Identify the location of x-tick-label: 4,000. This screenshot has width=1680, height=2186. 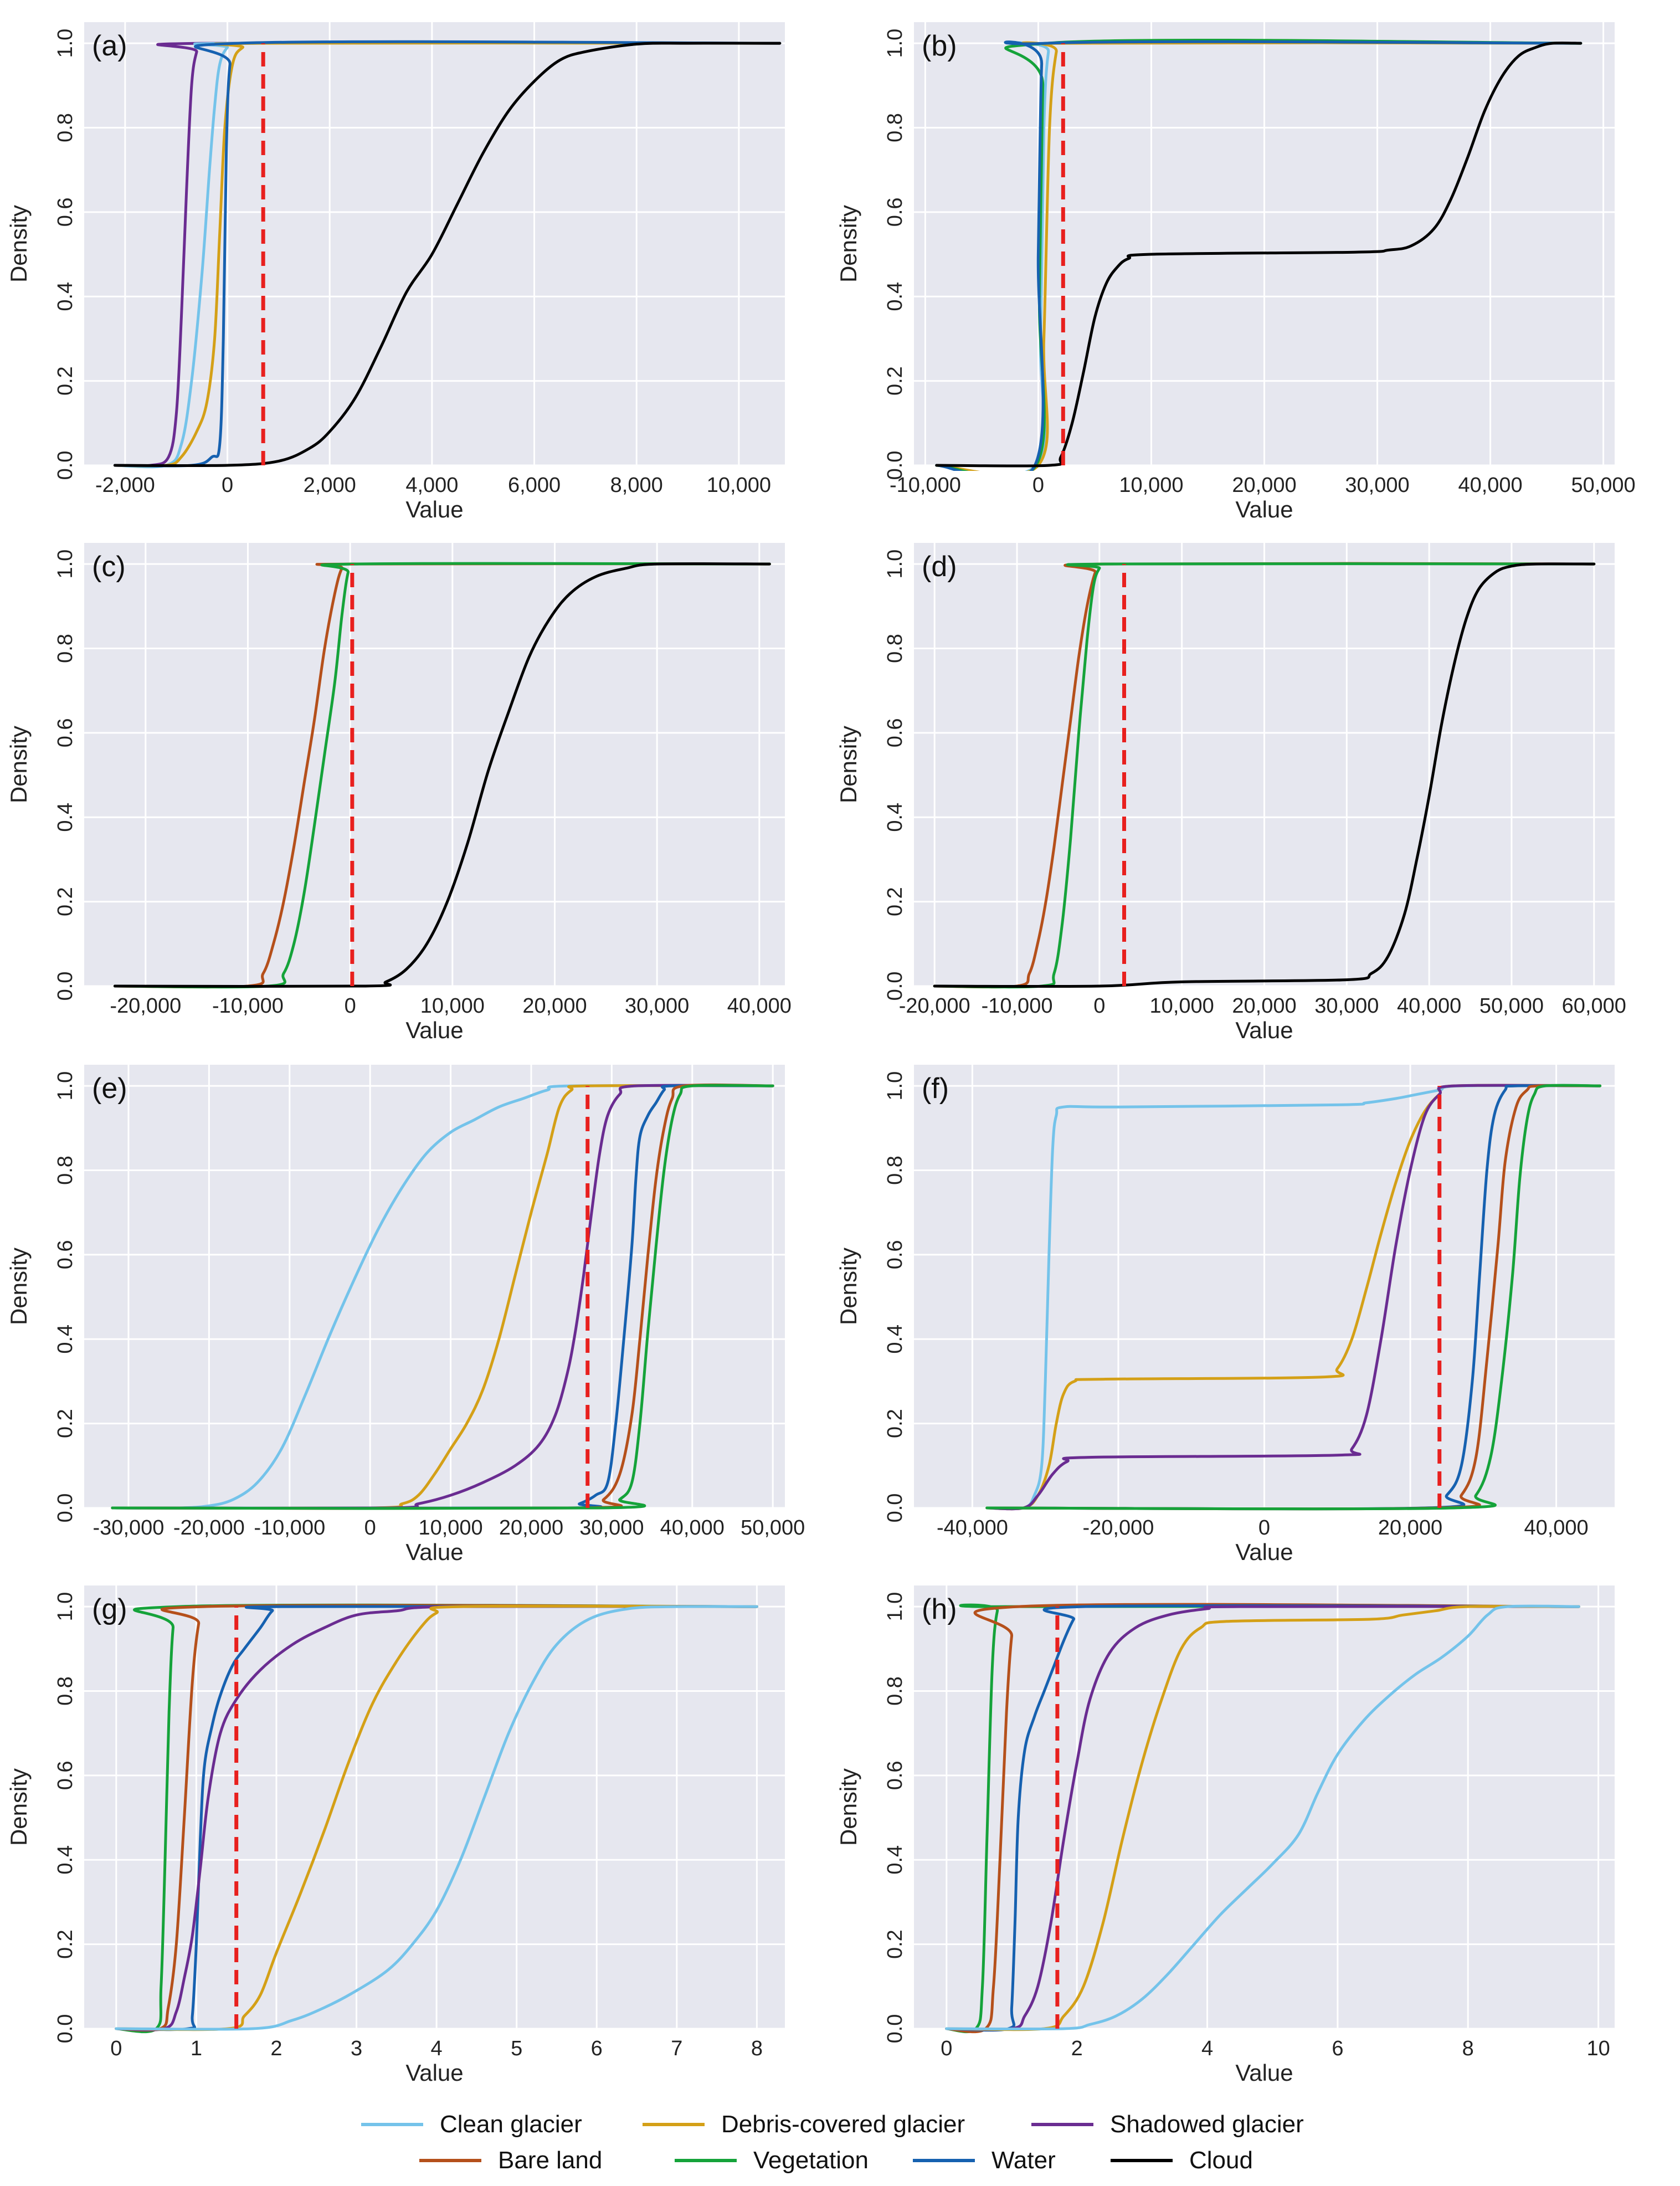
(431, 485).